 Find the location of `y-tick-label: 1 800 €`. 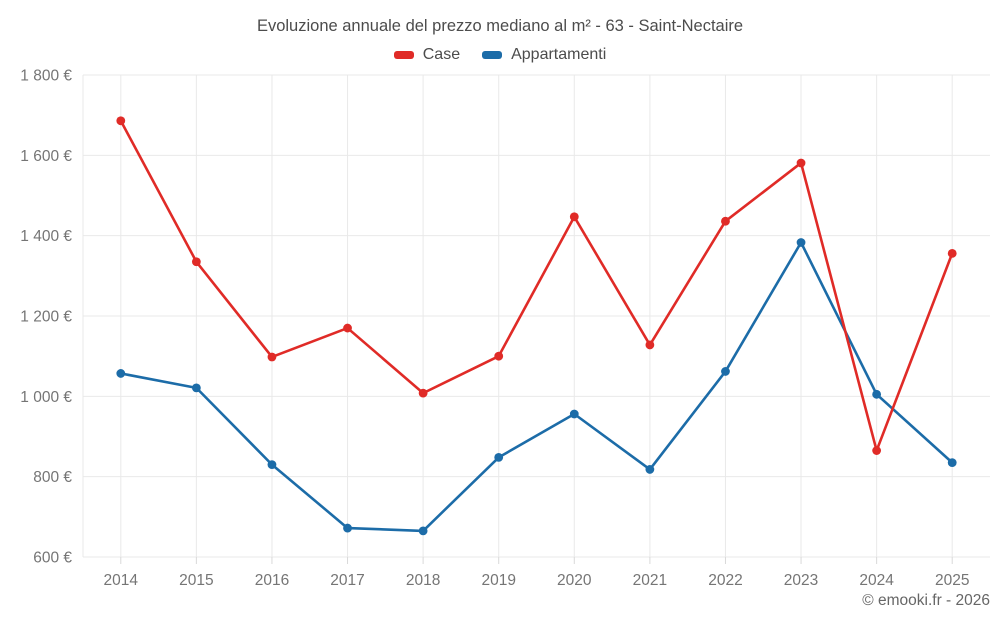

y-tick-label: 1 800 € is located at coordinates (46, 76).